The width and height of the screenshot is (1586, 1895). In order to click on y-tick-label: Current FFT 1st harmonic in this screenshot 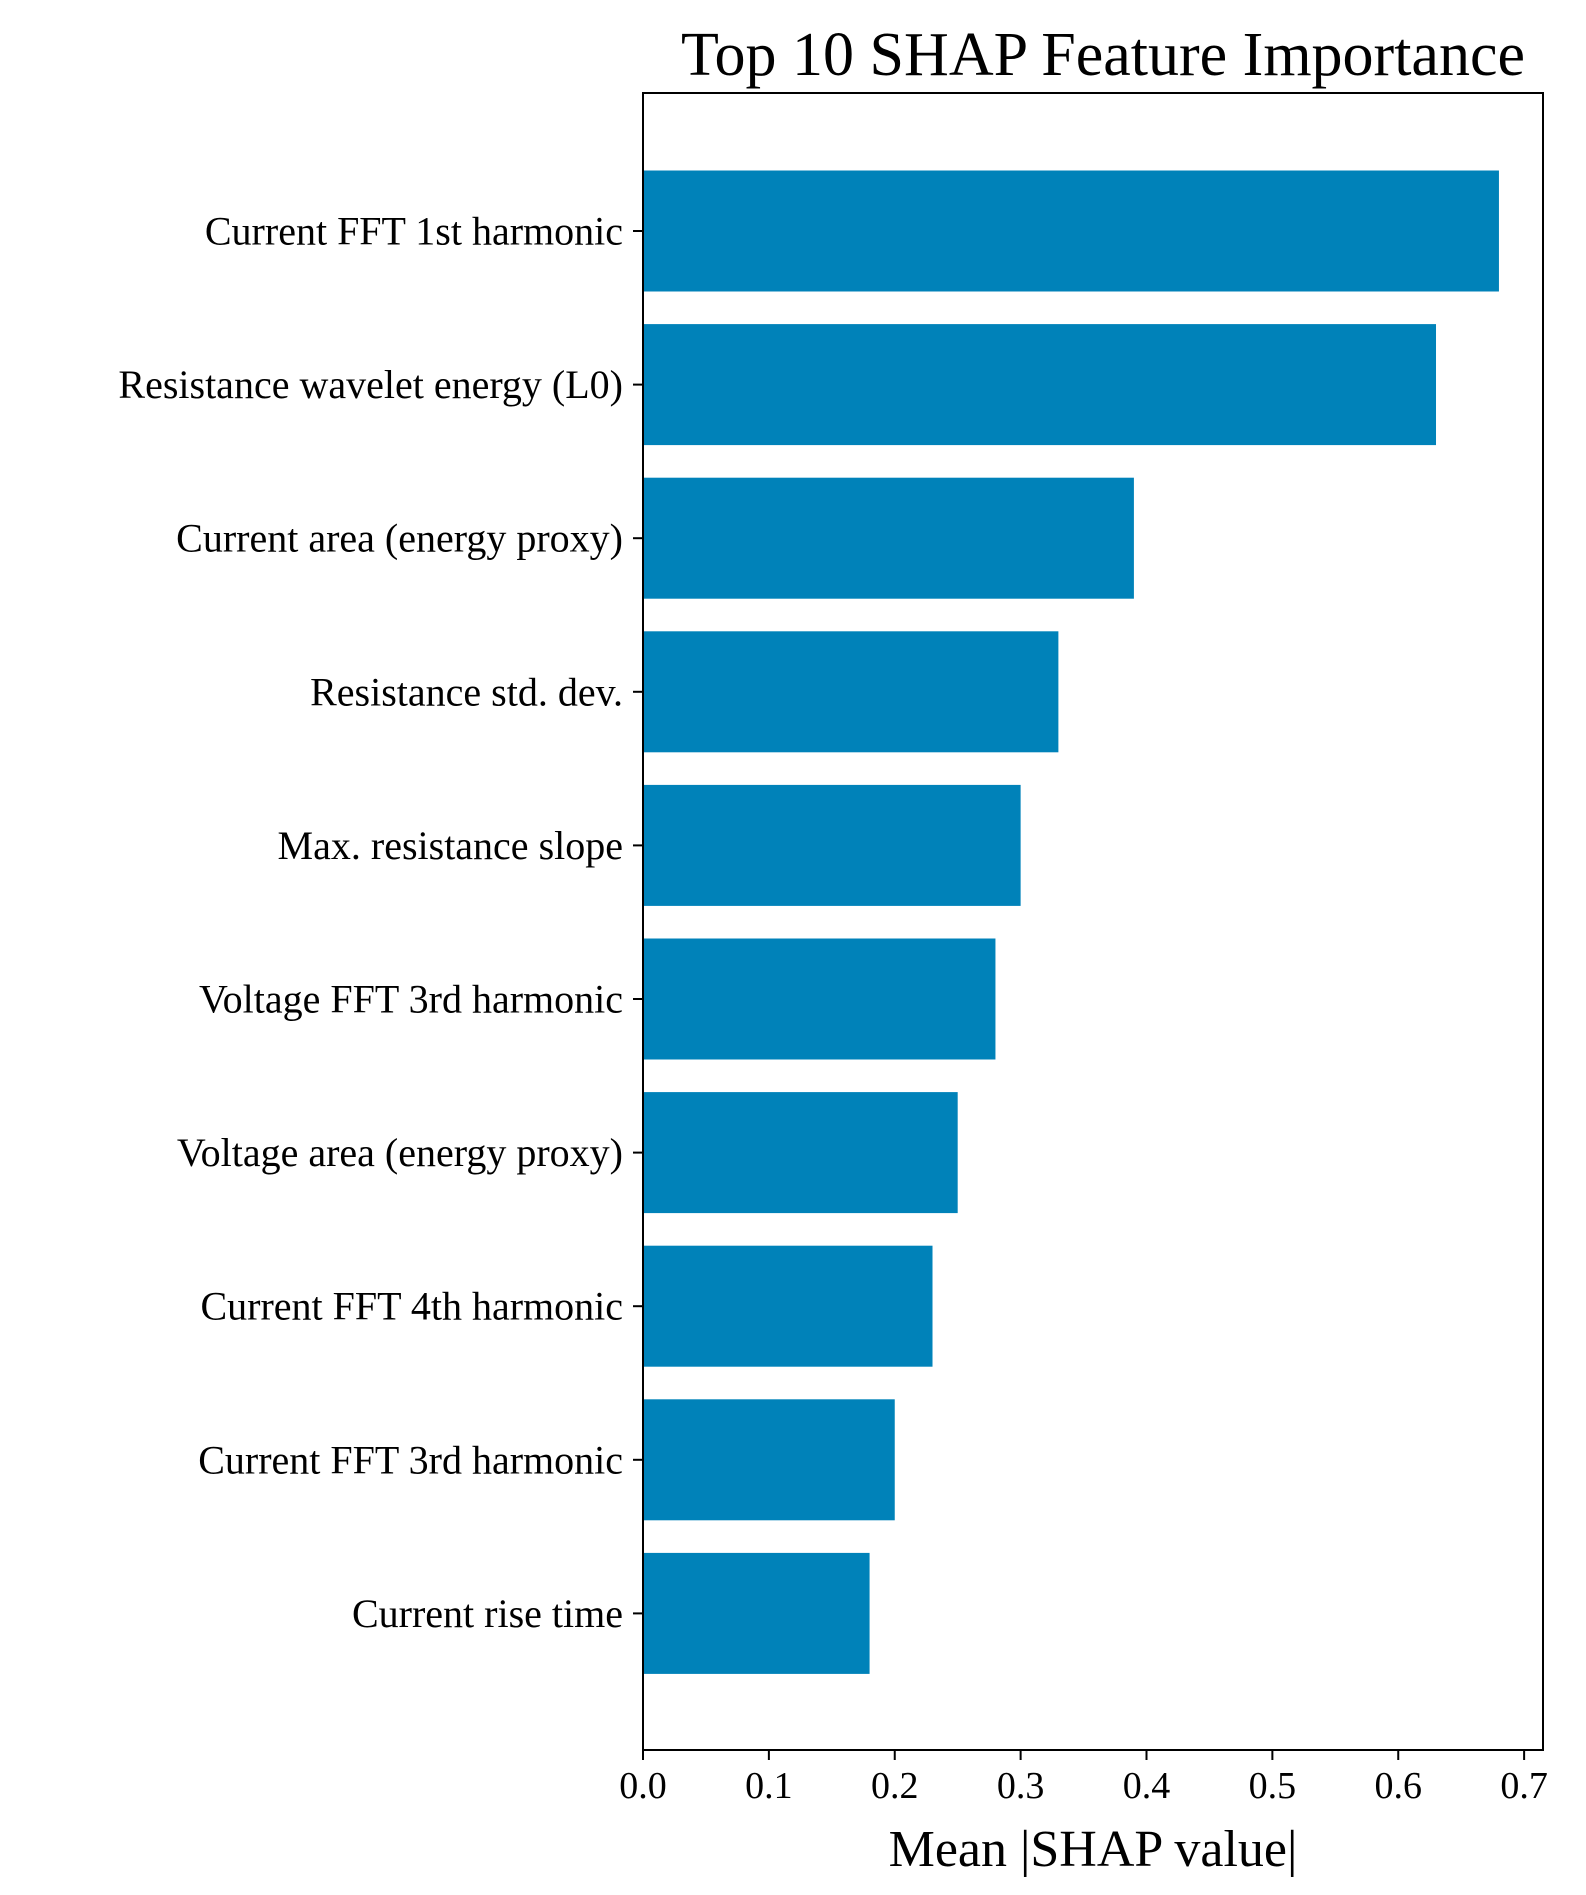, I will do `click(414, 231)`.